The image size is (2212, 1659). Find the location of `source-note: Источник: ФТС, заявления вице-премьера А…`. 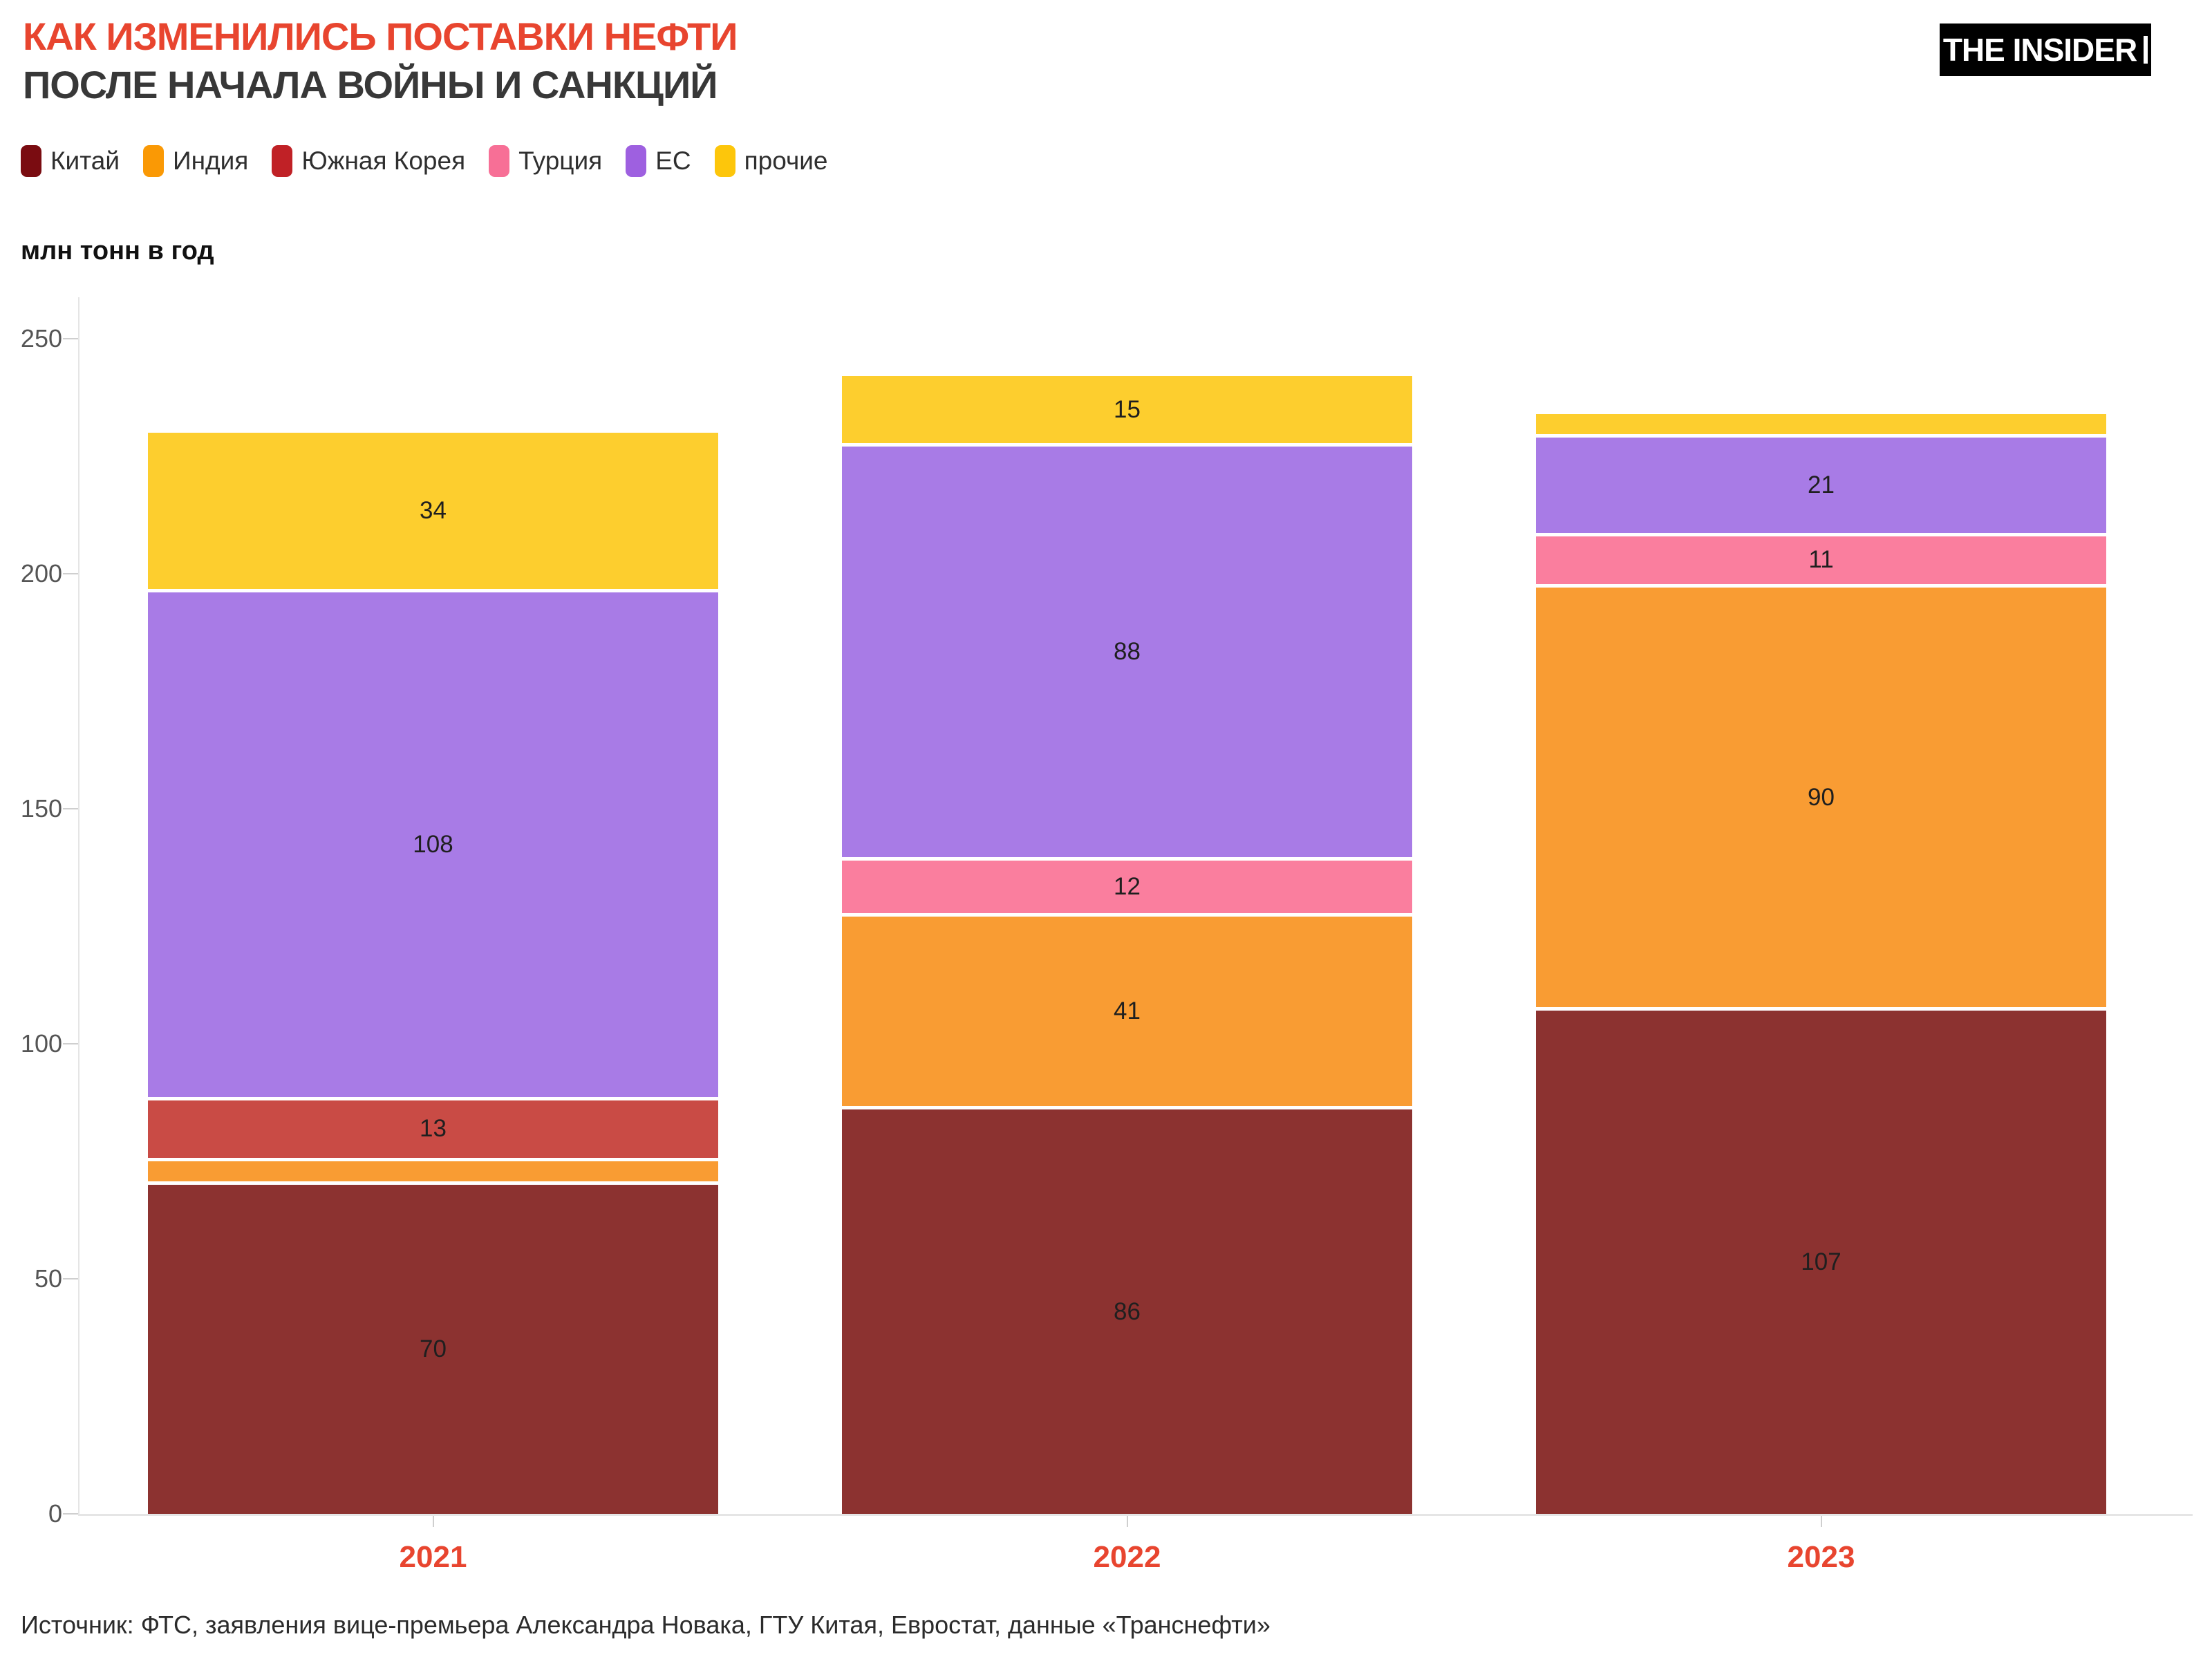

source-note: Источник: ФТС, заявления вице-премьера А… is located at coordinates (646, 1625).